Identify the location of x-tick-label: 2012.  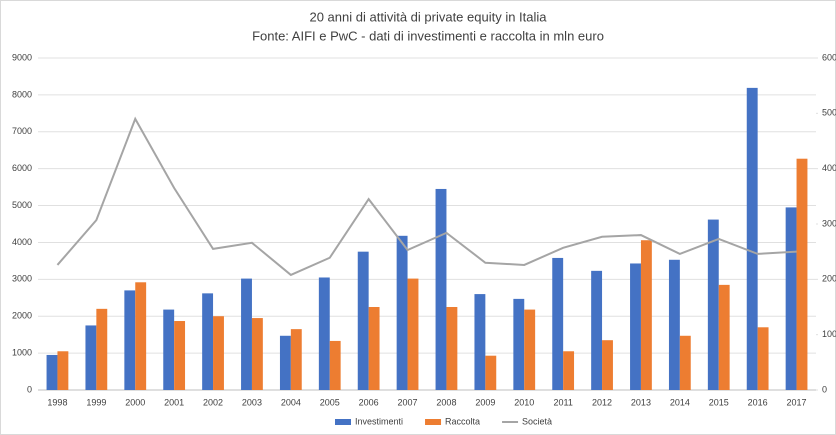
(602, 402).